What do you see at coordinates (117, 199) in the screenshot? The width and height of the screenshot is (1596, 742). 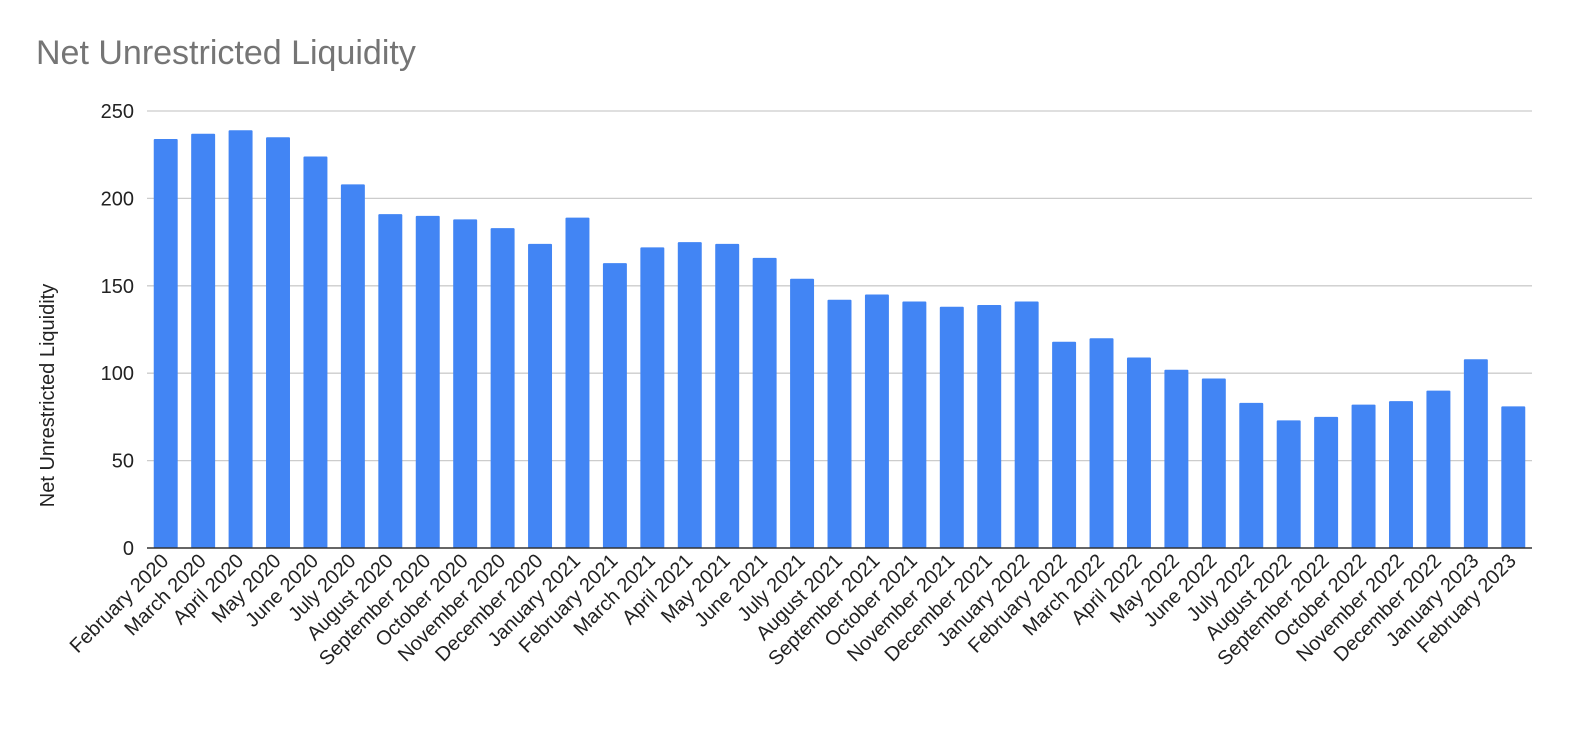 I see `y-tick-label: 200` at bounding box center [117, 199].